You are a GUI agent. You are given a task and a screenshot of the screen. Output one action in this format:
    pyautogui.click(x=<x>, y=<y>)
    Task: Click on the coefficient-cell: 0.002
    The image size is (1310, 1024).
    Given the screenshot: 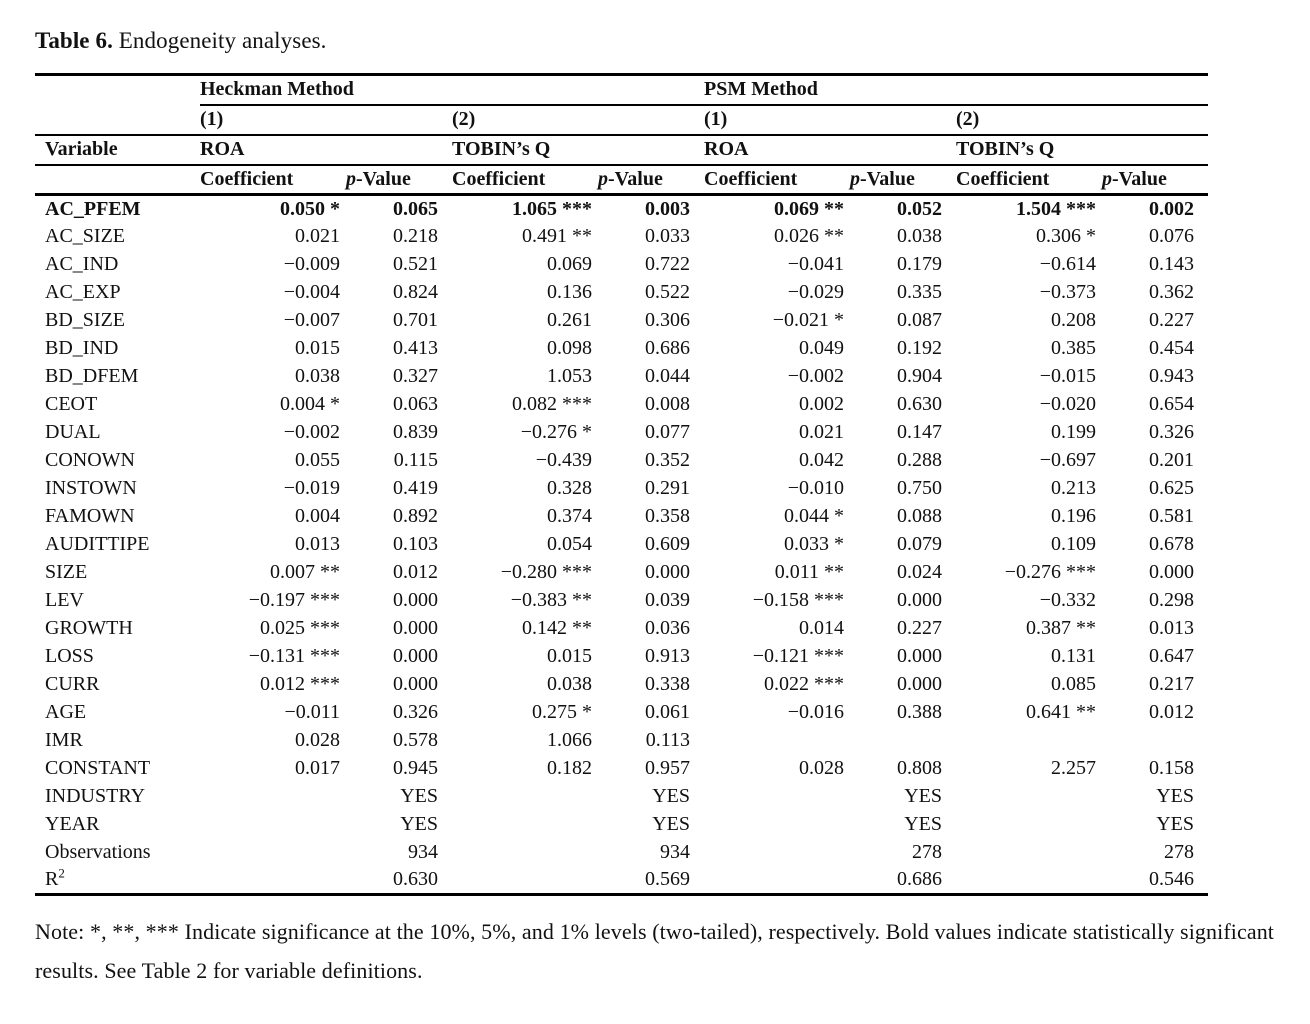 What is the action you would take?
    pyautogui.click(x=821, y=404)
    